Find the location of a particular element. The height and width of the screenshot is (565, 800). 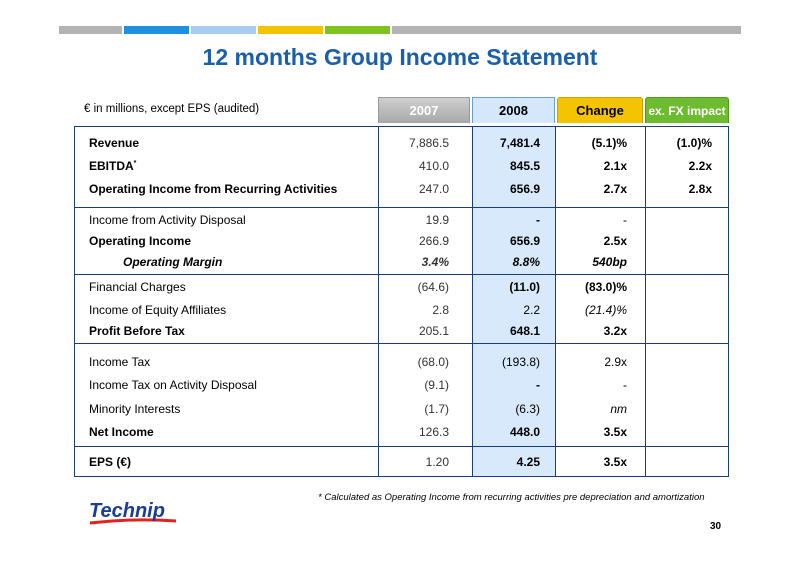

value-2008: 4.25 is located at coordinates (528, 462).